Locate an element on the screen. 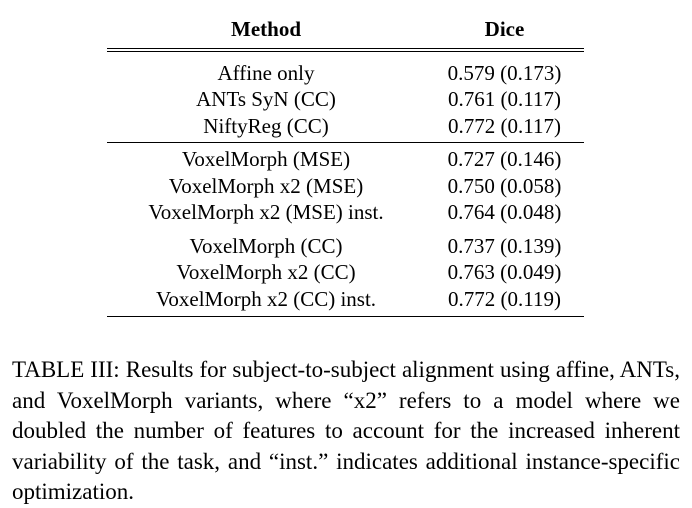  dice-cell: 0.764 (0.048) is located at coordinates (504, 212).